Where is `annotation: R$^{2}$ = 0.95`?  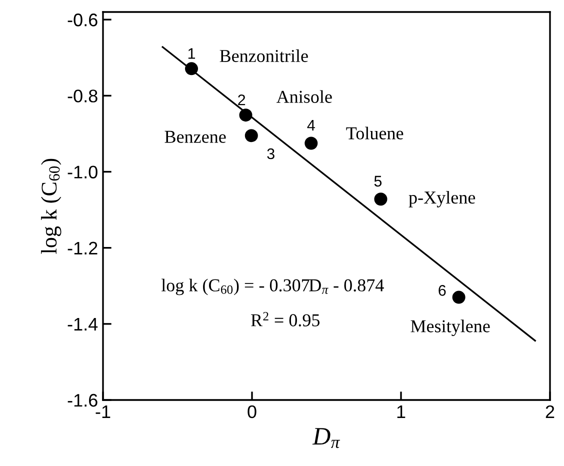 annotation: R$^{2}$ = 0.95 is located at coordinates (285, 319).